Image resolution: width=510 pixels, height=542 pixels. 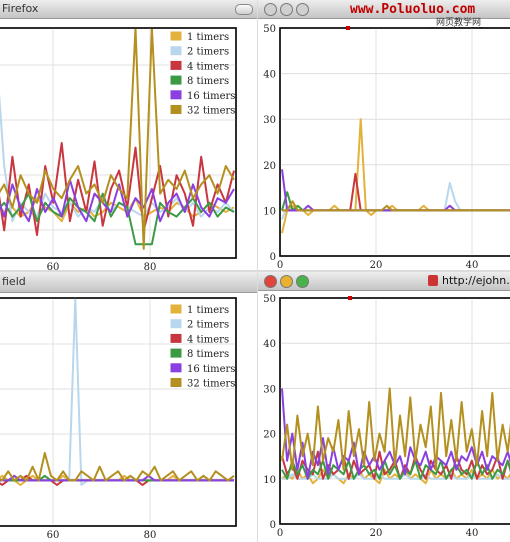 I want to click on window-titlebar, so click(x=384, y=9).